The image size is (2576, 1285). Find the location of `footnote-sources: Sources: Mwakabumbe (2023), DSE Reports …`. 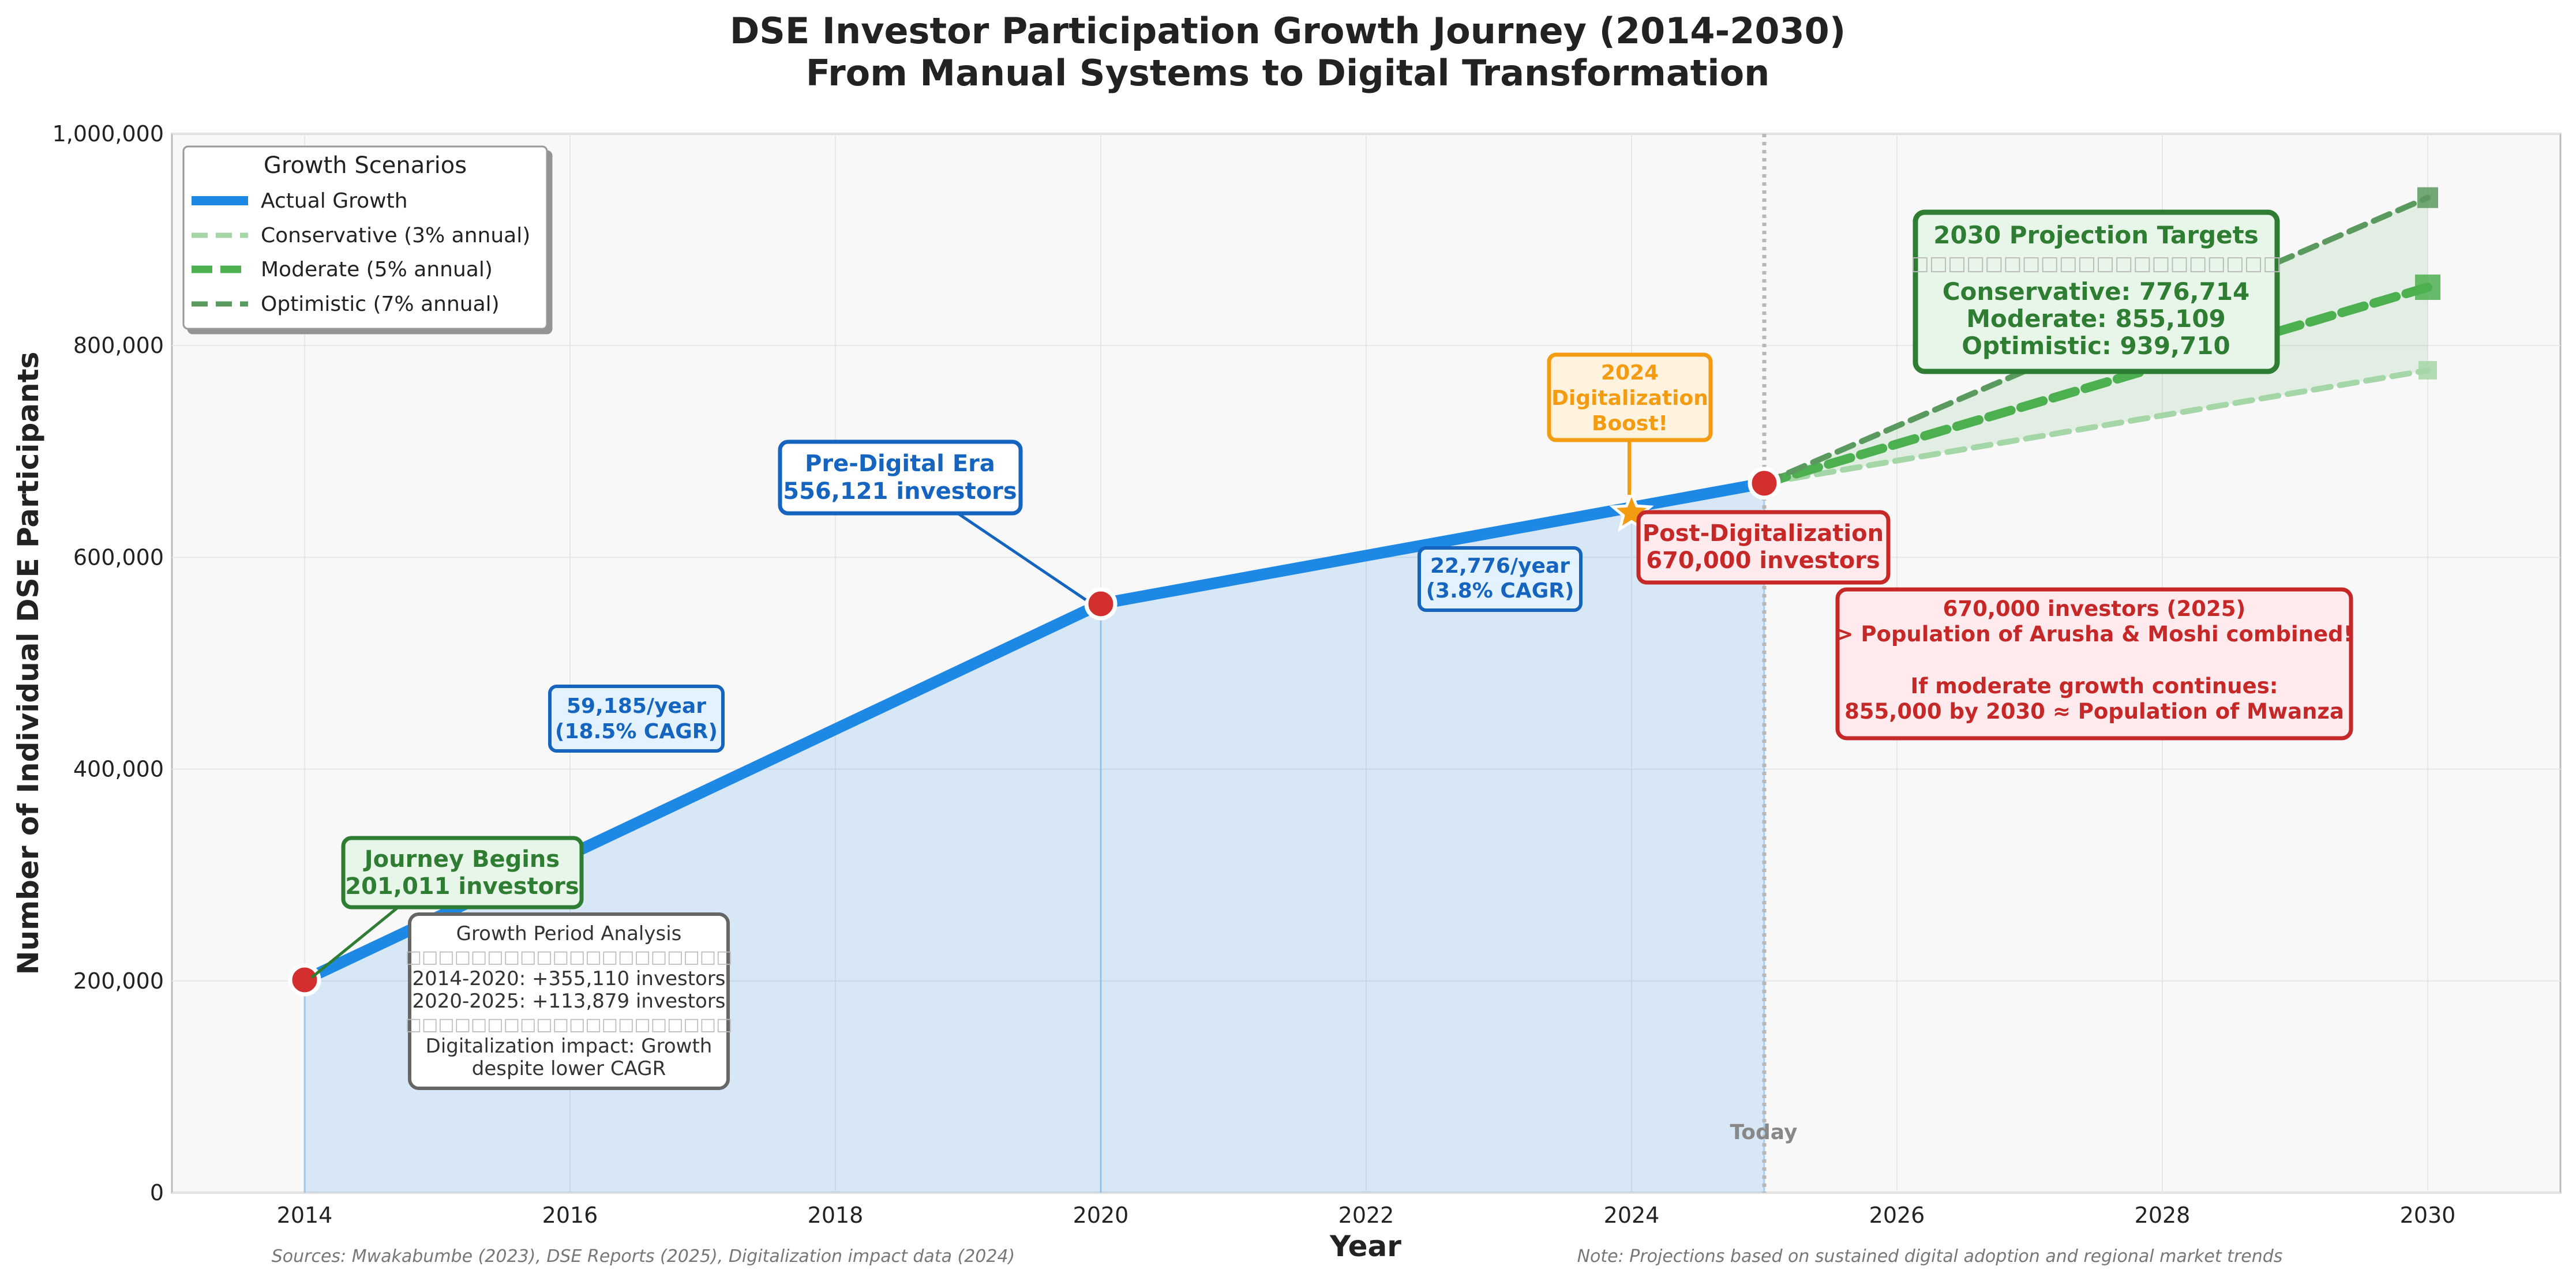

footnote-sources: Sources: Mwakabumbe (2023), DSE Reports … is located at coordinates (643, 1256).